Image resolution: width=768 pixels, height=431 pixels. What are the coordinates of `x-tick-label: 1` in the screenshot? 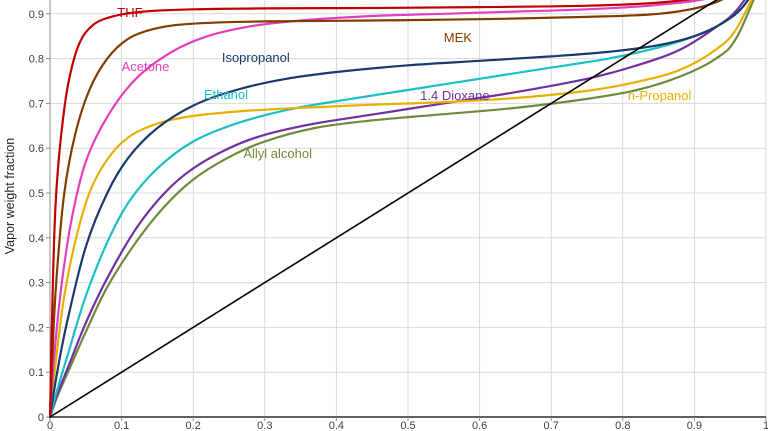 It's located at (765, 425).